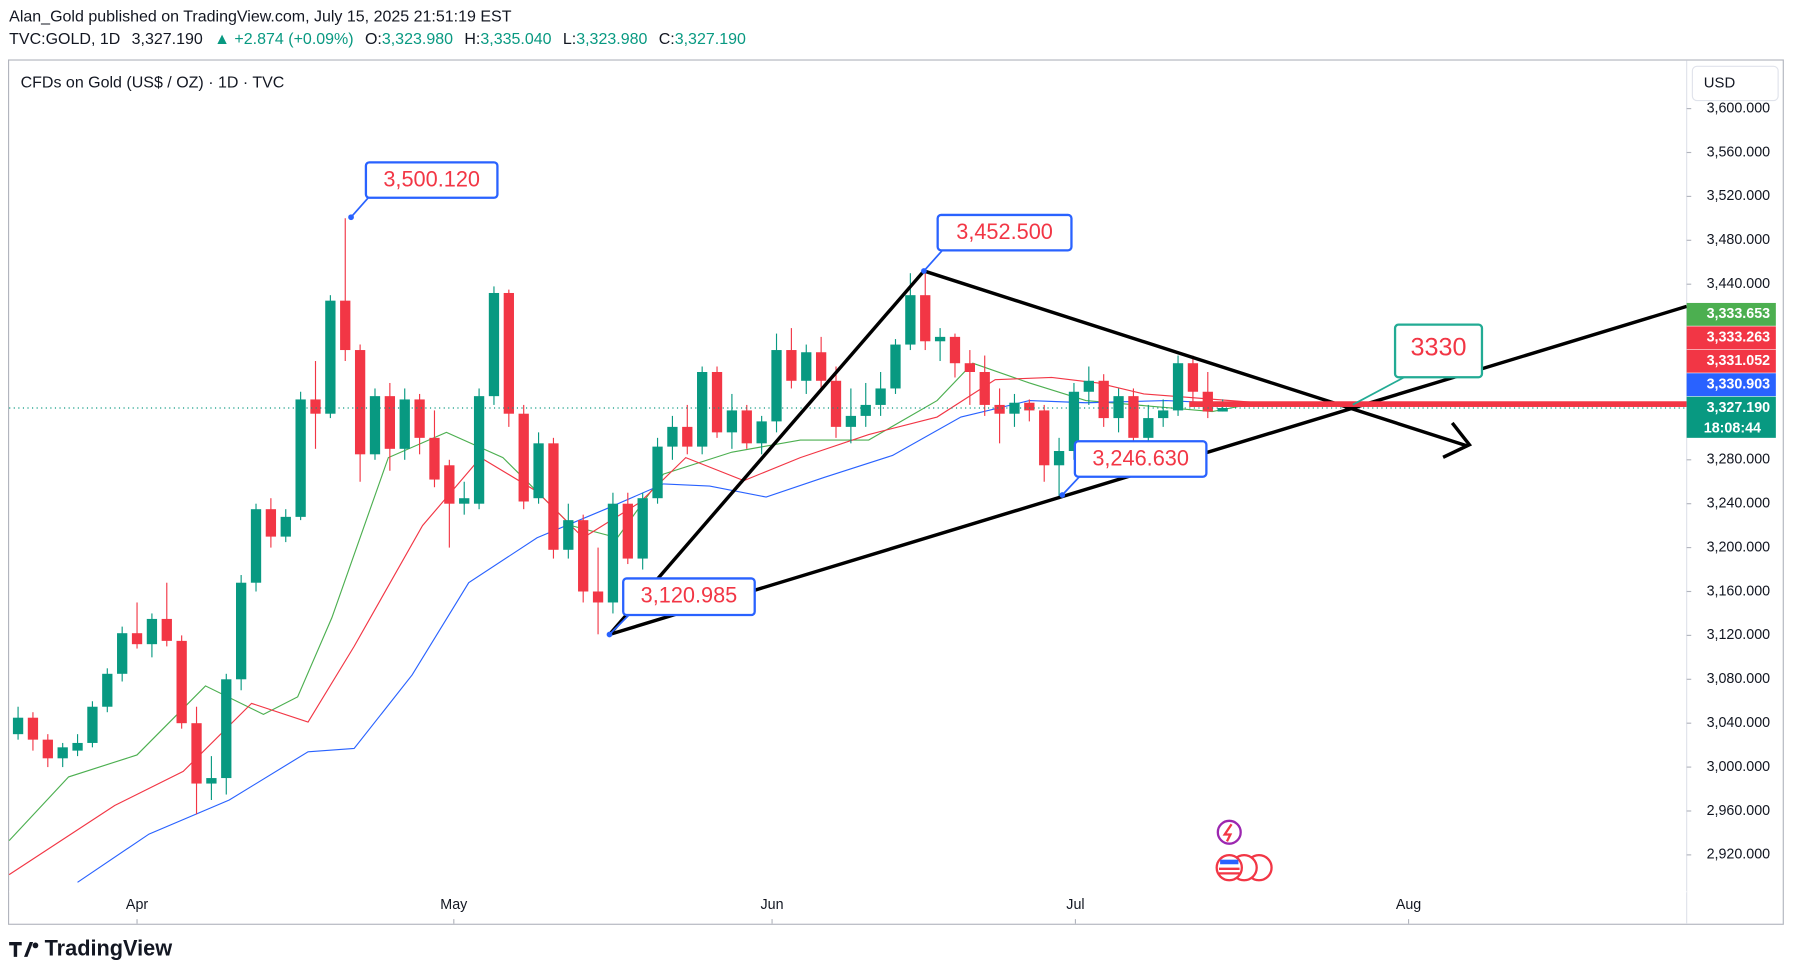 The image size is (1793, 974). I want to click on price-tag-label: 3,331.052, so click(1739, 361).